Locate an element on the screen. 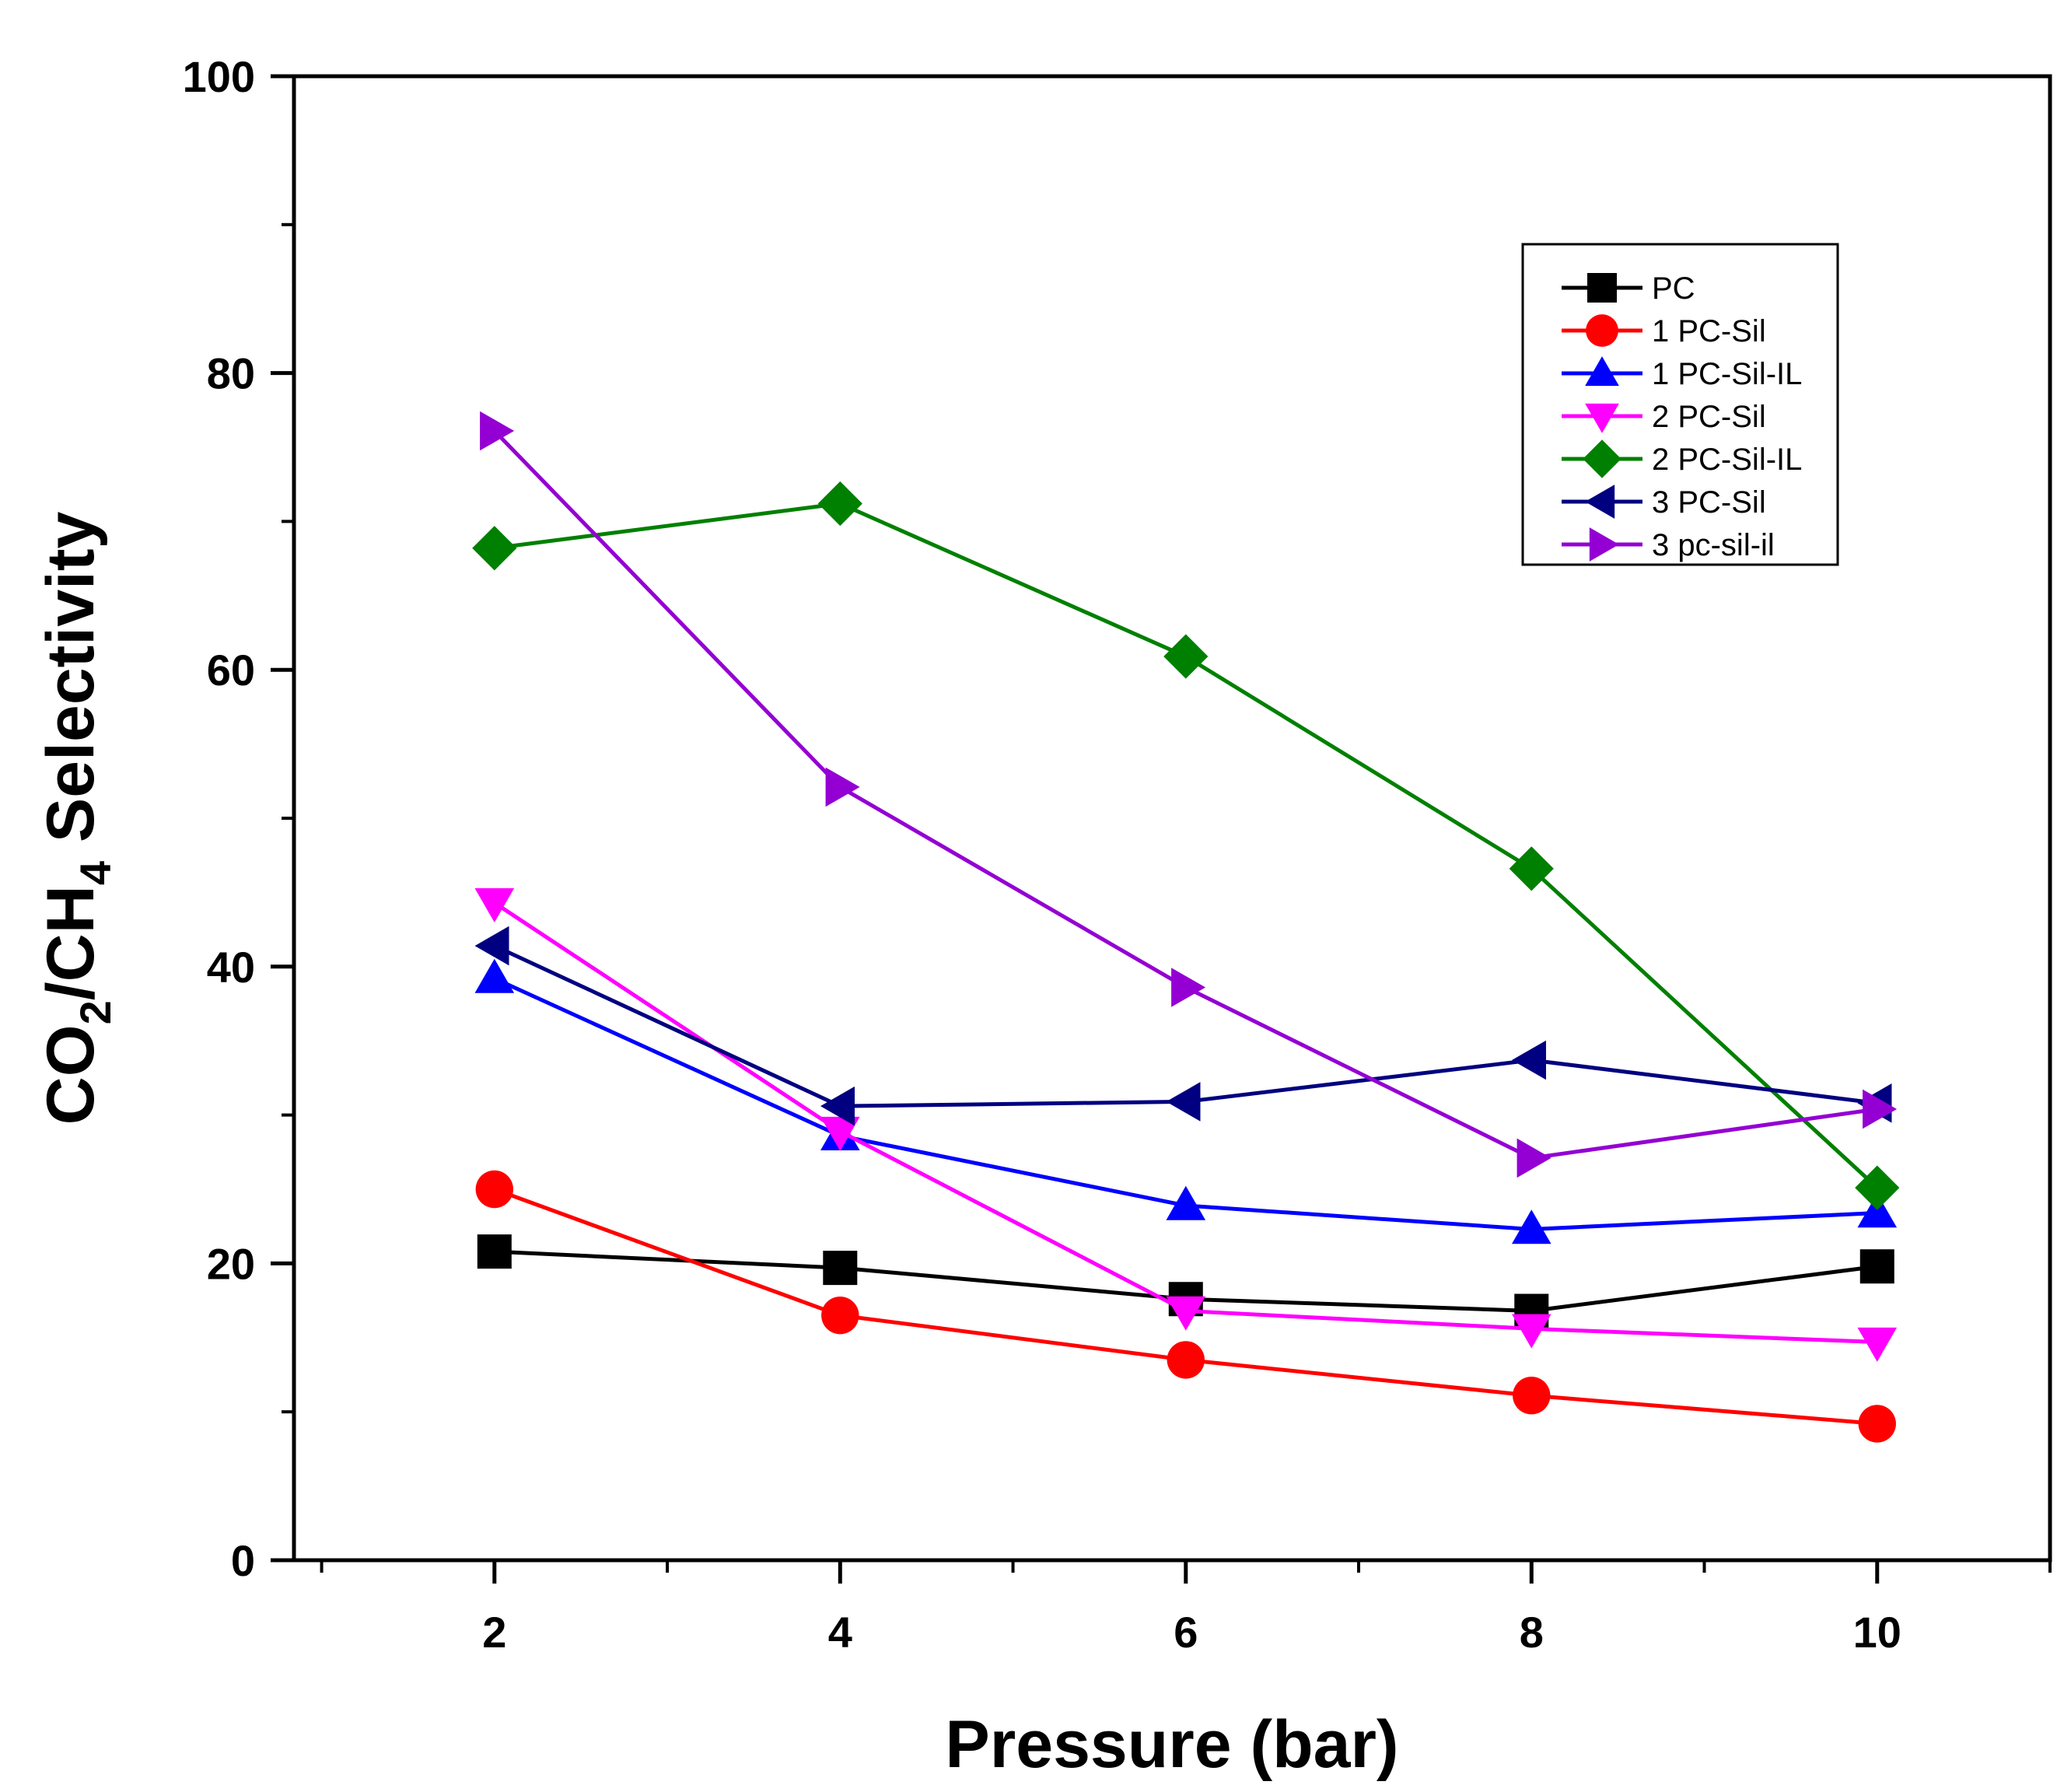 Image resolution: width=2071 pixels, height=1792 pixels. legend-box is located at coordinates (1680, 404).